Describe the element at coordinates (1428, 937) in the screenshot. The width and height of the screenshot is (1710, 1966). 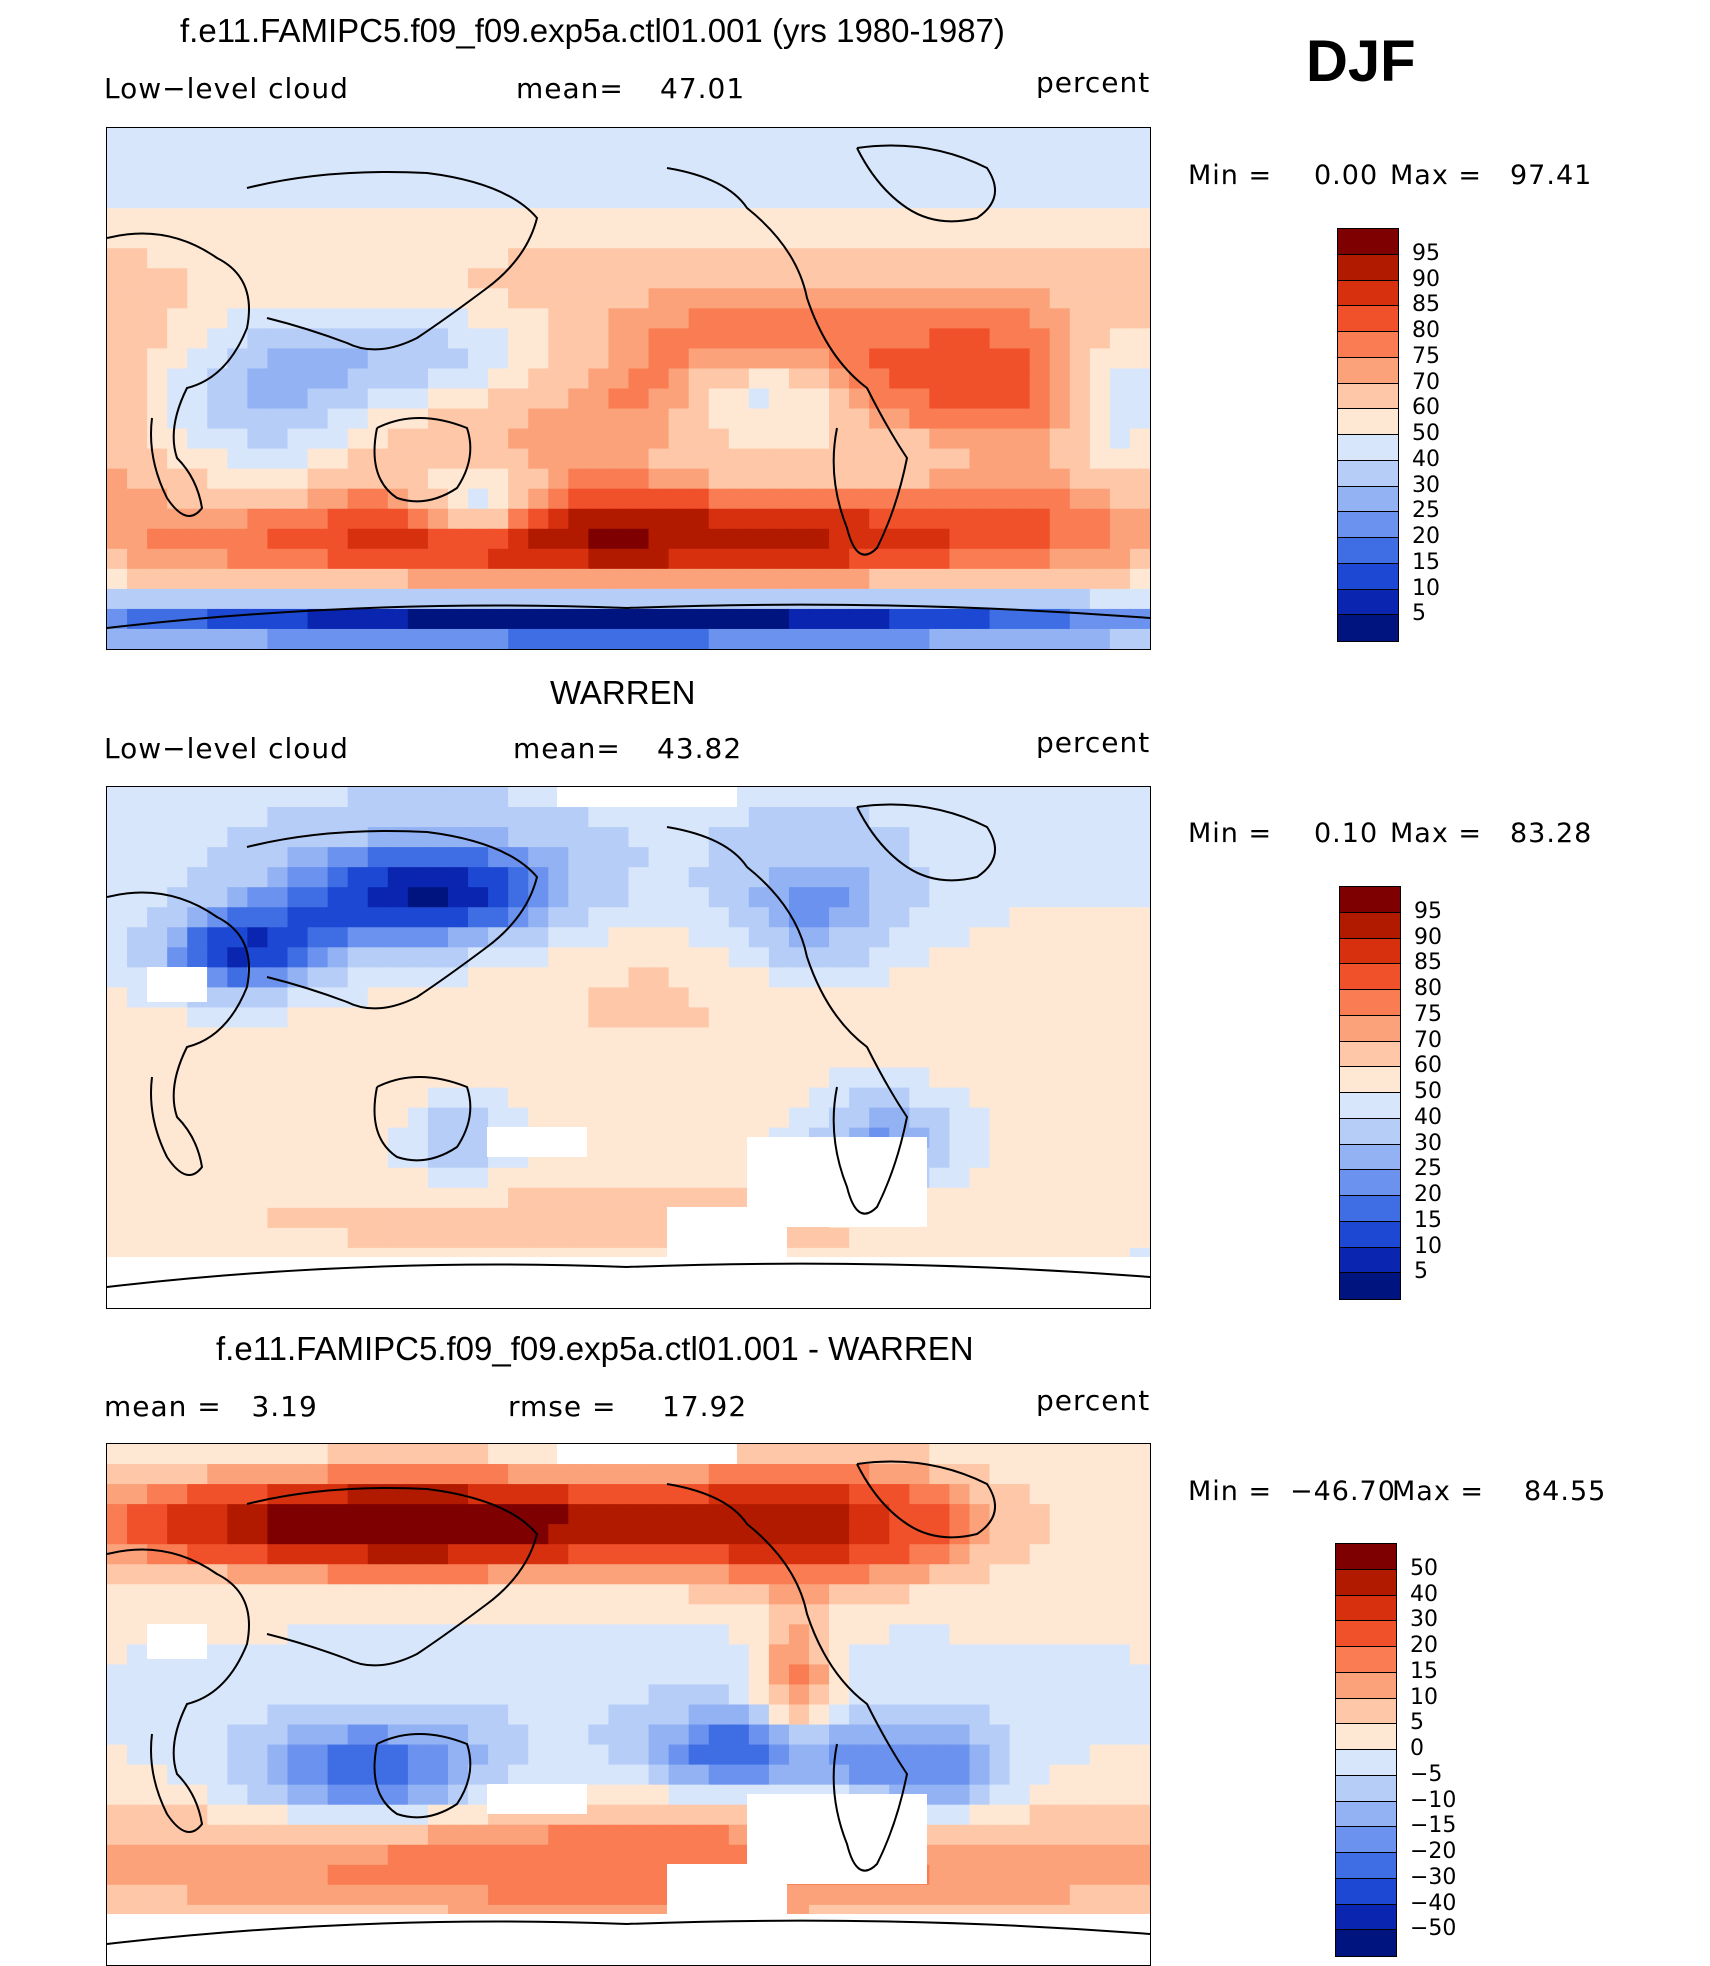
I see `colorbar-tick-label: 90` at that location.